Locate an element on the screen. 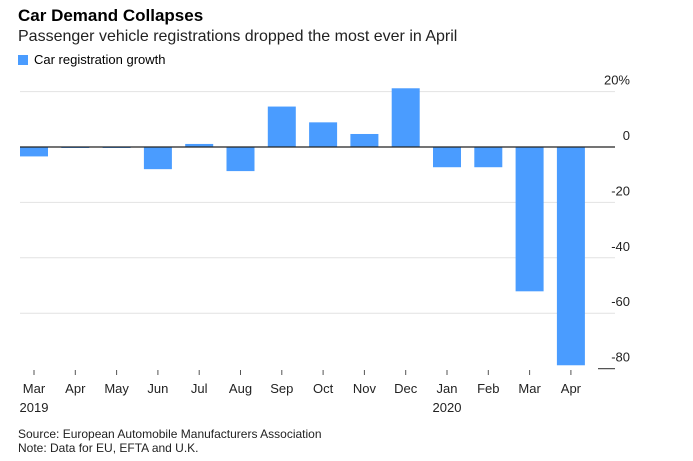 This screenshot has width=693, height=461. y-tick-label: 20% is located at coordinates (617, 80).